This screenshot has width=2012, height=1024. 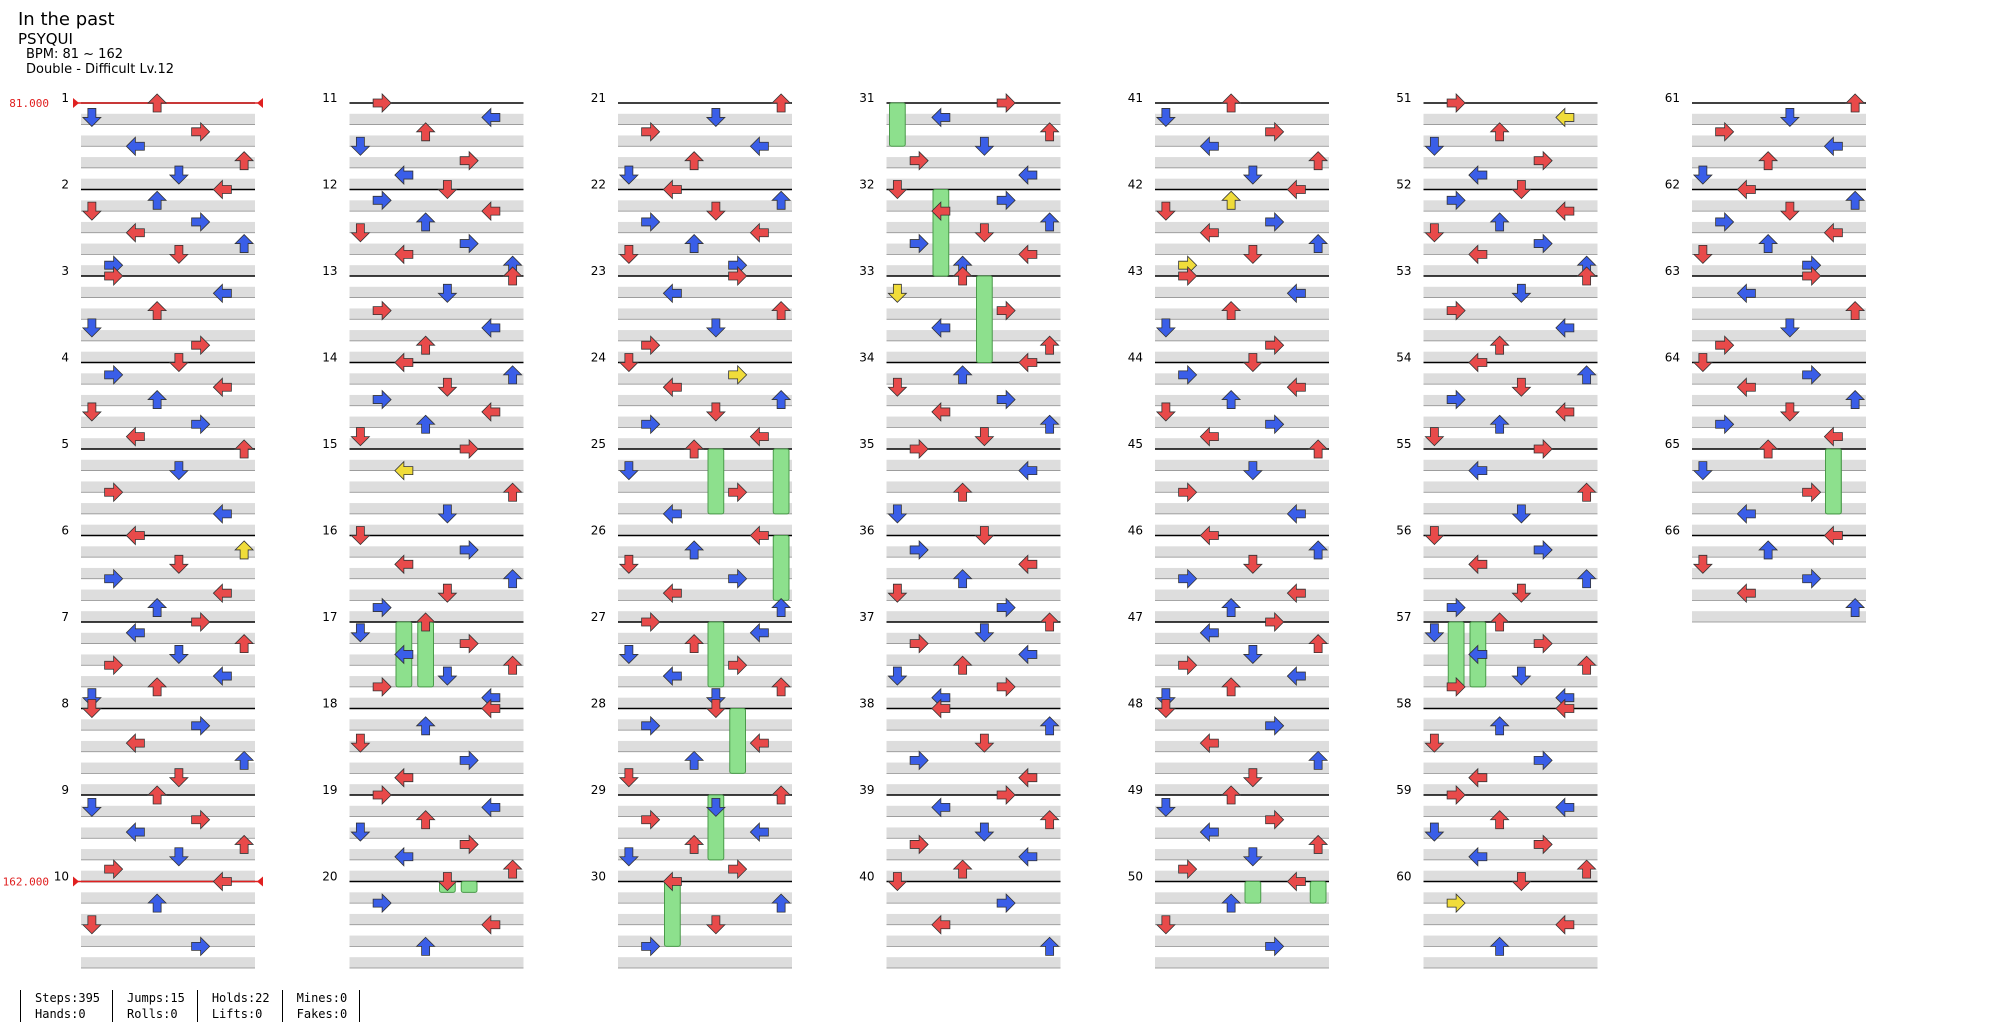 I want to click on measure-number: 31, so click(x=866, y=98).